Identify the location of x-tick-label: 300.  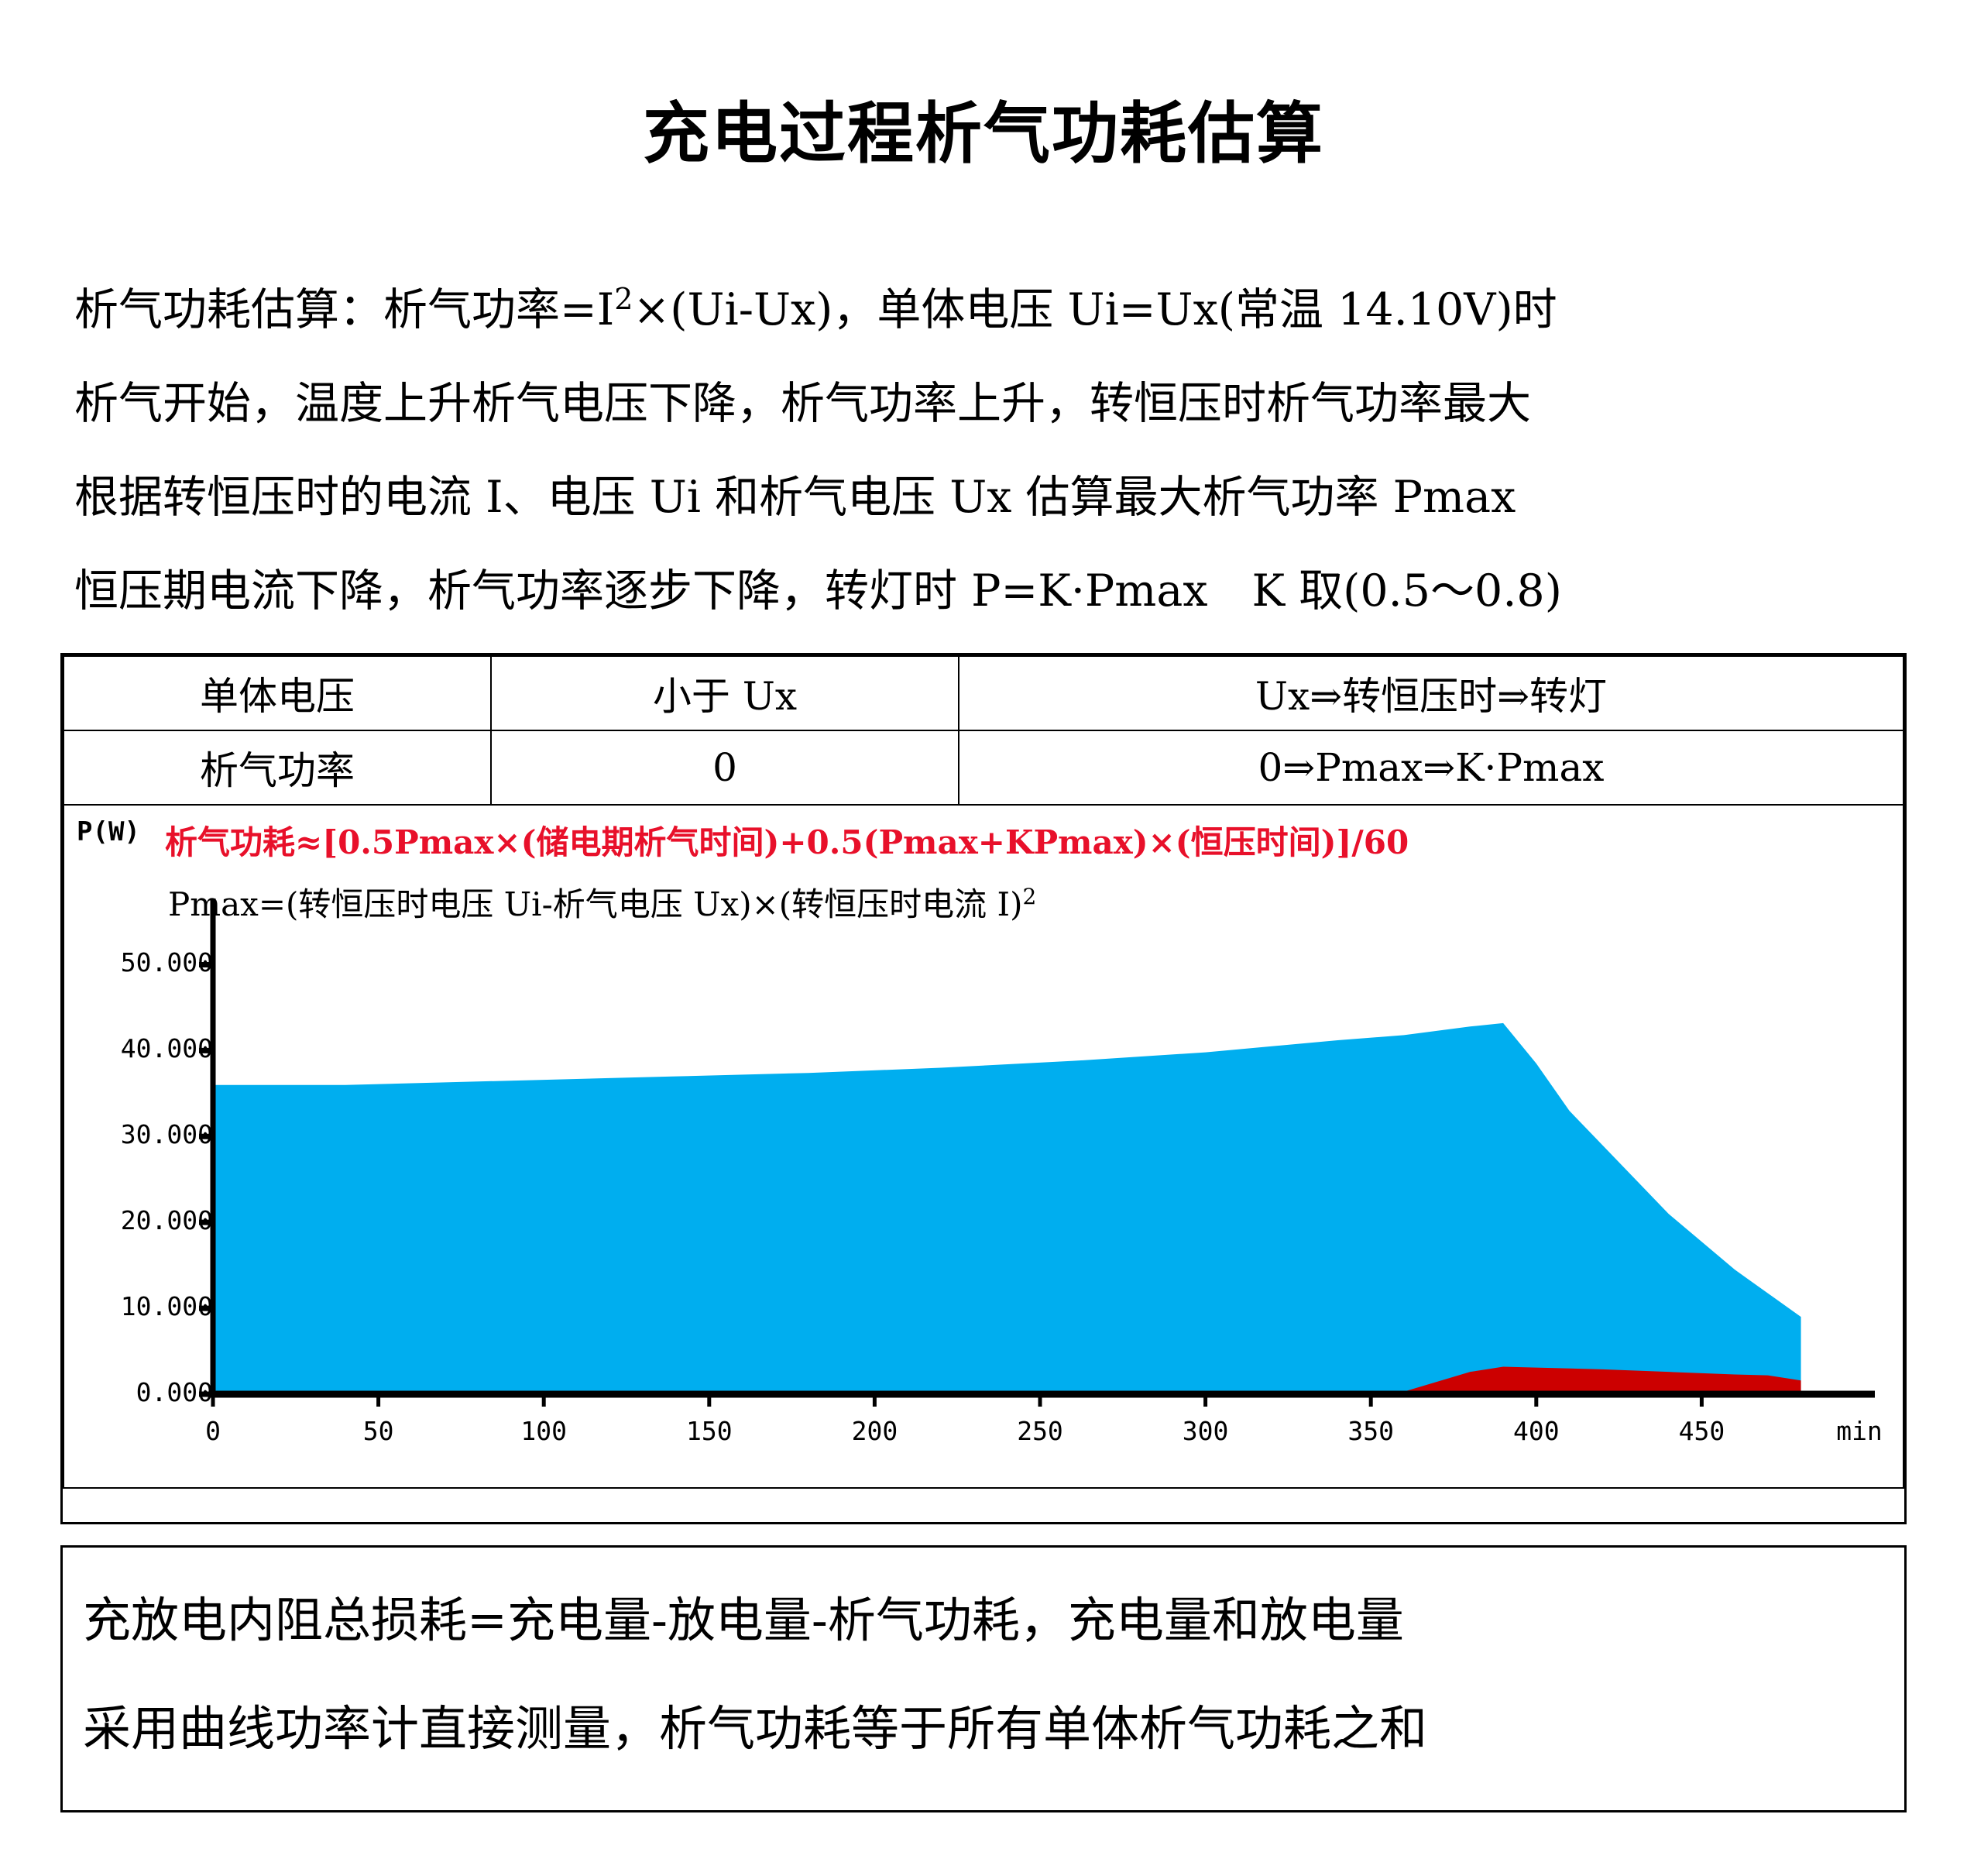
(1205, 1431).